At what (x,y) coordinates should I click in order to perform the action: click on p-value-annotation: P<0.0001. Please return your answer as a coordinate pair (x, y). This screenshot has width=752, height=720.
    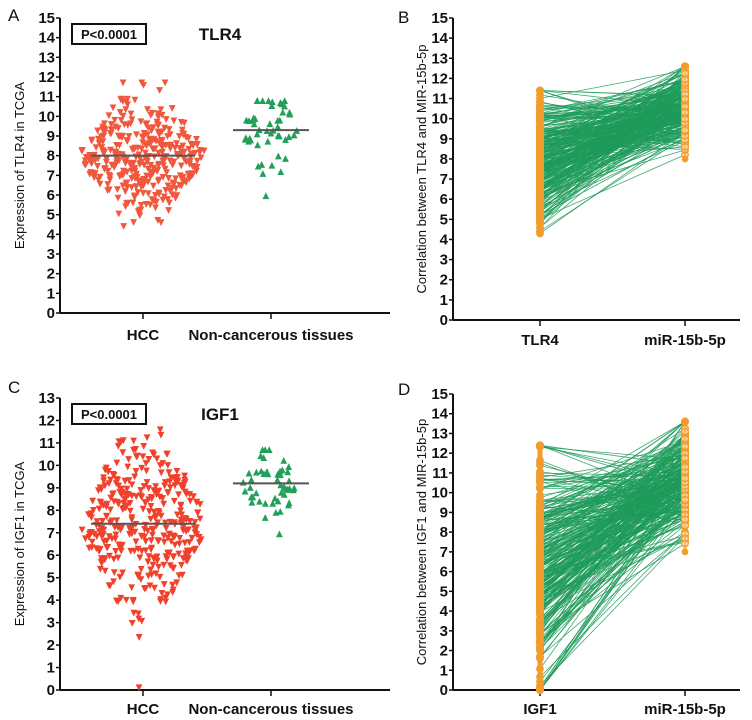
    Looking at the image, I should click on (109, 34).